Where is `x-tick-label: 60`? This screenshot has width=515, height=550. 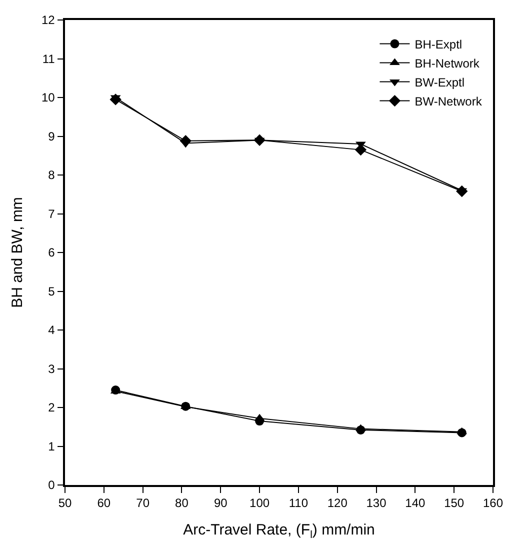
x-tick-label: 60 is located at coordinates (104, 503).